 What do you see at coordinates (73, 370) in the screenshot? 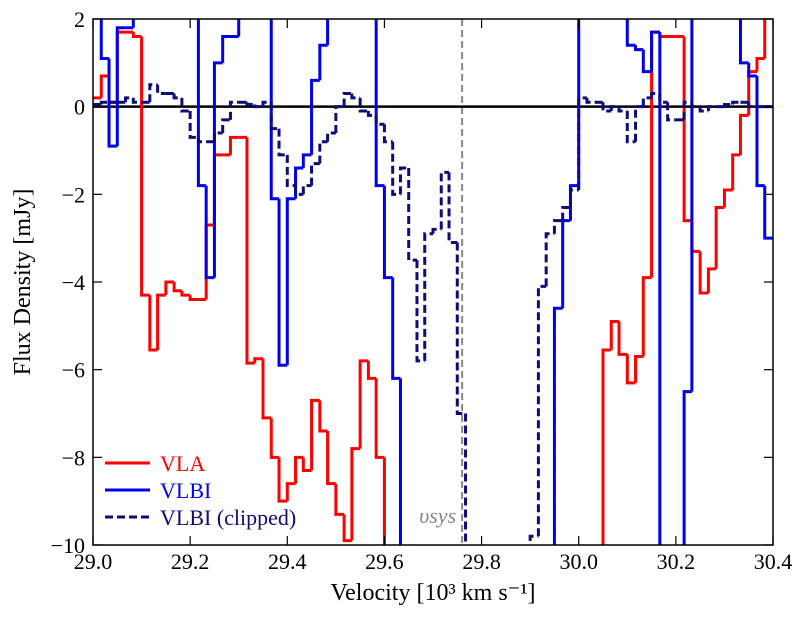
I see `y-tick-label: −6` at bounding box center [73, 370].